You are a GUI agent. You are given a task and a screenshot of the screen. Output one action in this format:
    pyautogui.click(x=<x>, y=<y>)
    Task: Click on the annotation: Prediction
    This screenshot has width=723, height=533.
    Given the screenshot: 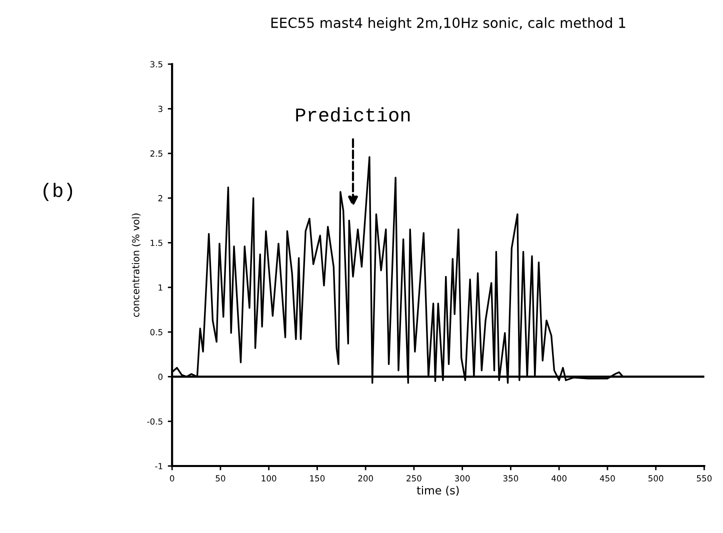 What is the action you would take?
    pyautogui.click(x=353, y=114)
    